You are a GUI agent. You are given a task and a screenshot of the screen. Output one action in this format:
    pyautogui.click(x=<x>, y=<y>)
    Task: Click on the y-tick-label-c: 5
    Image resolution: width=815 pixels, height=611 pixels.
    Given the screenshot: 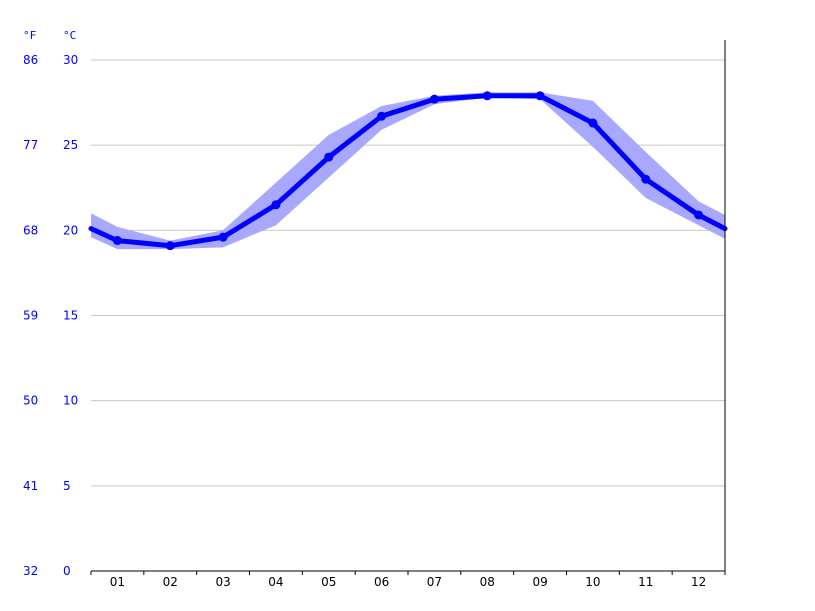 What is the action you would take?
    pyautogui.click(x=67, y=486)
    